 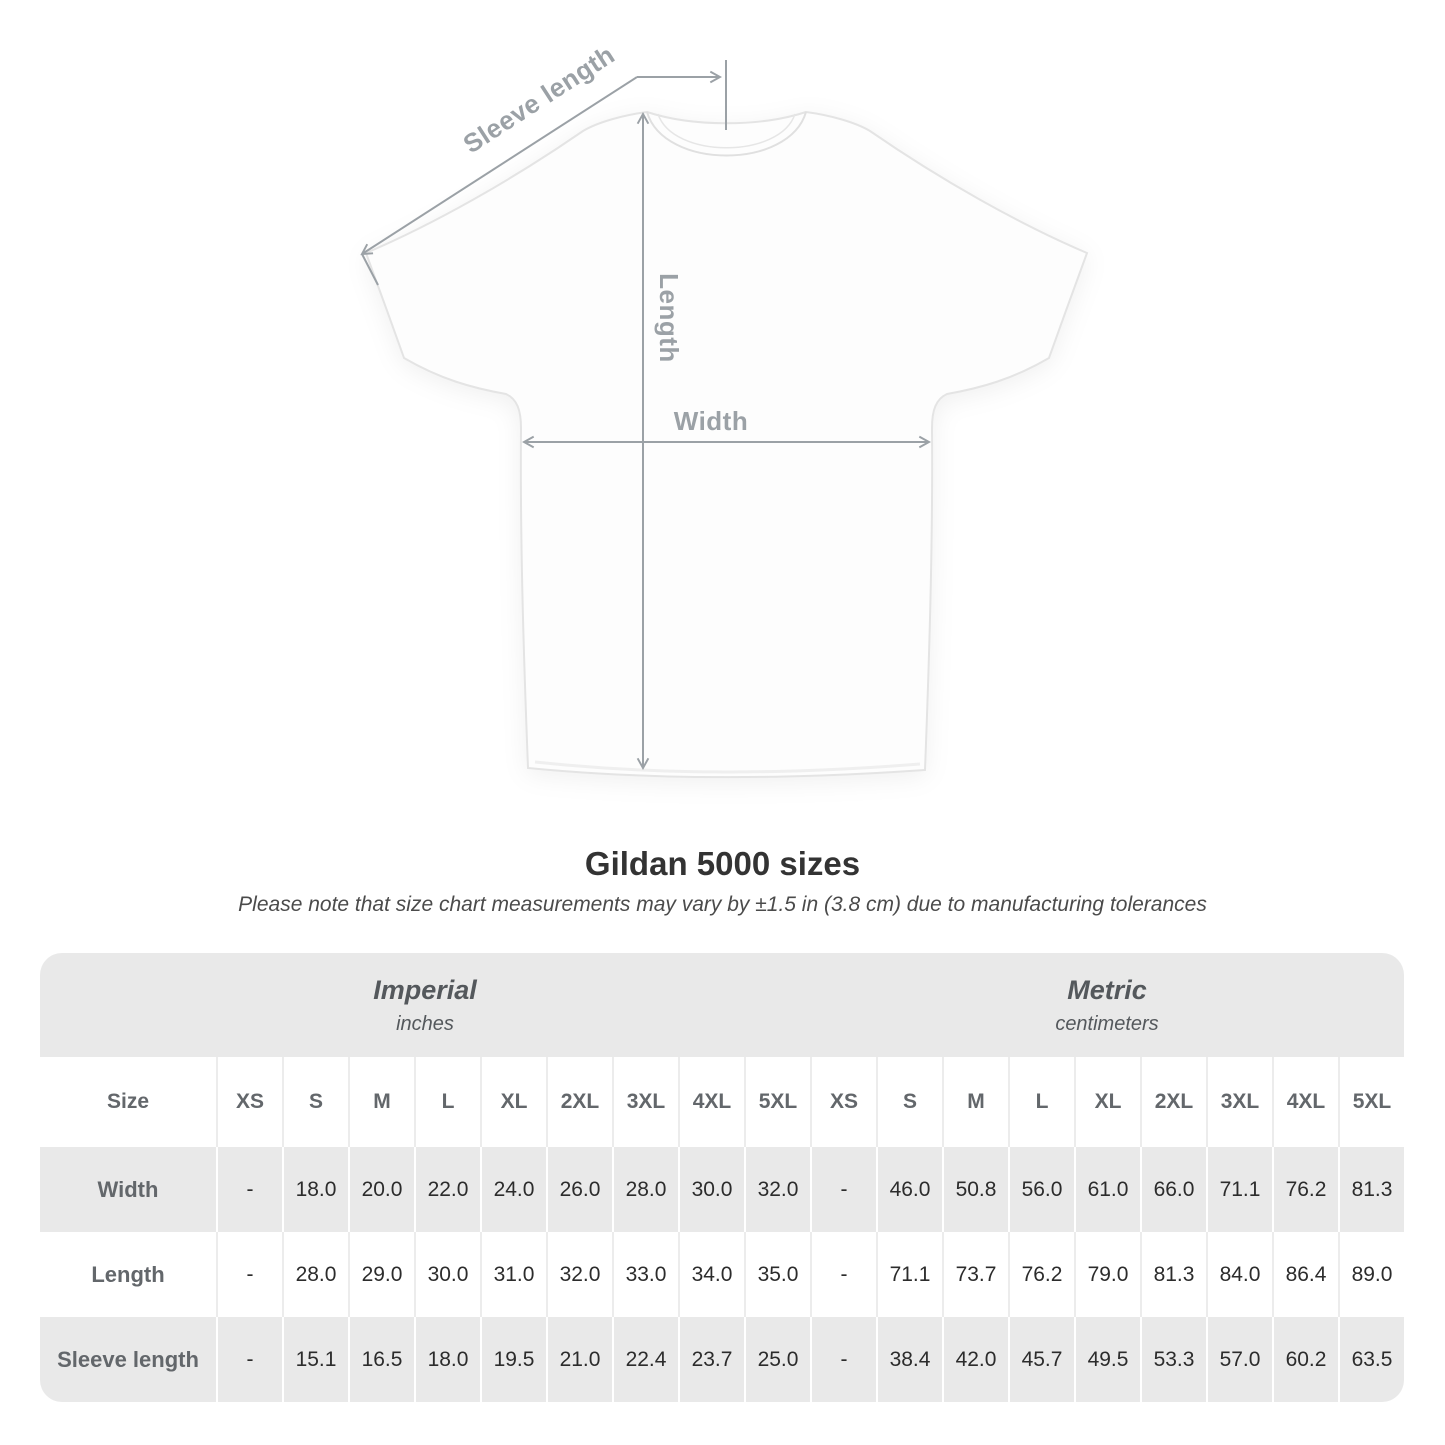 I want to click on value-cell-imperial: 25.0, so click(x=777, y=1359).